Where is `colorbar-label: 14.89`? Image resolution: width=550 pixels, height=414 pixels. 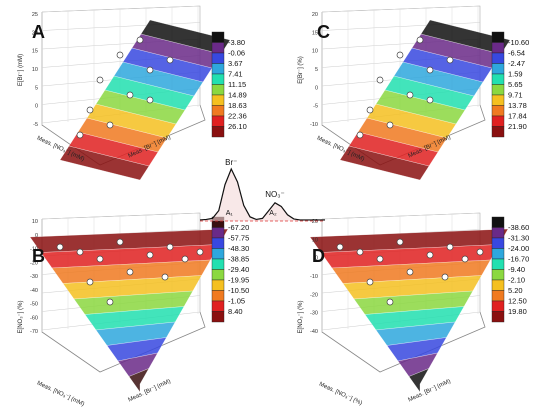
colorbar-label: 14.89 is located at coordinates (237, 95).